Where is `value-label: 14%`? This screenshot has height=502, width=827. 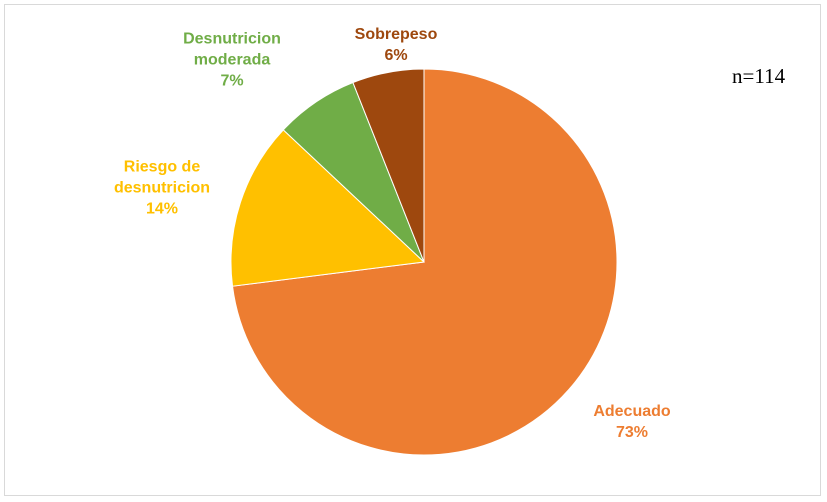
value-label: 14% is located at coordinates (162, 209).